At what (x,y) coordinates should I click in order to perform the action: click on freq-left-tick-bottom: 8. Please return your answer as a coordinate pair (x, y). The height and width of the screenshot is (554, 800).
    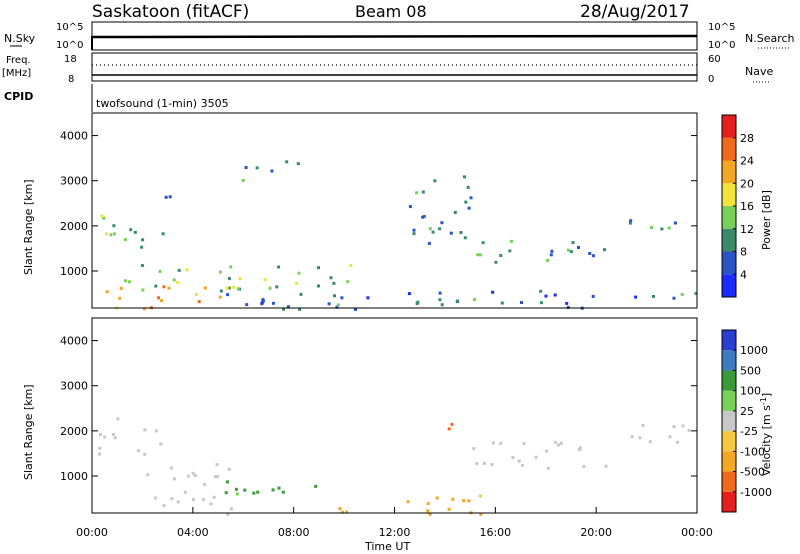
    Looking at the image, I should click on (71, 79).